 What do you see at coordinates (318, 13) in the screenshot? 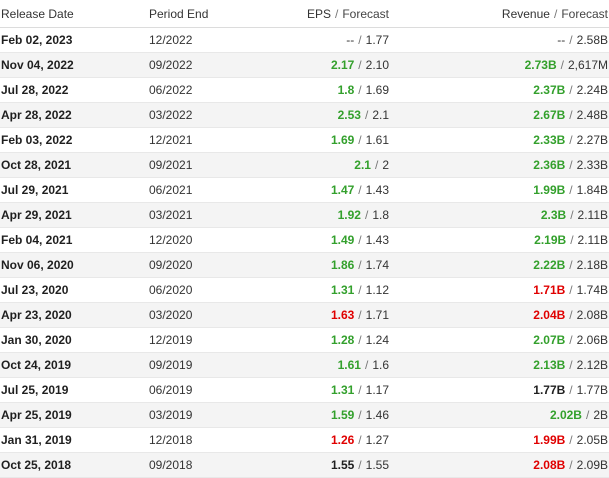
I see `eps-header-label: EPS` at bounding box center [318, 13].